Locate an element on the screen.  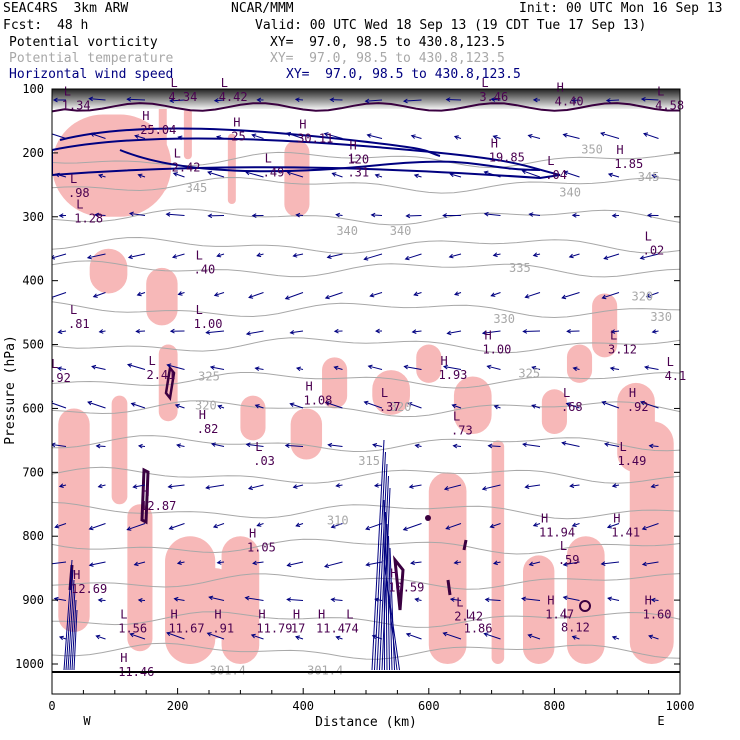
isentrope-label: 340 is located at coordinates (401, 231).